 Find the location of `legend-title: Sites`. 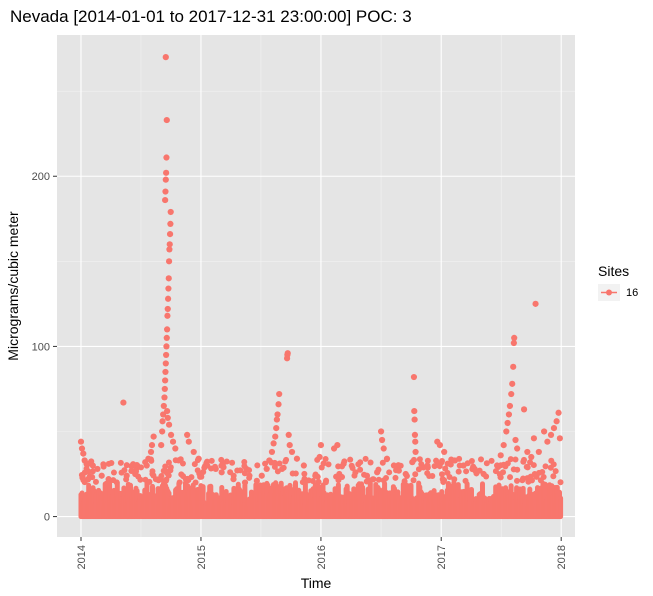

legend-title: Sites is located at coordinates (613, 271).